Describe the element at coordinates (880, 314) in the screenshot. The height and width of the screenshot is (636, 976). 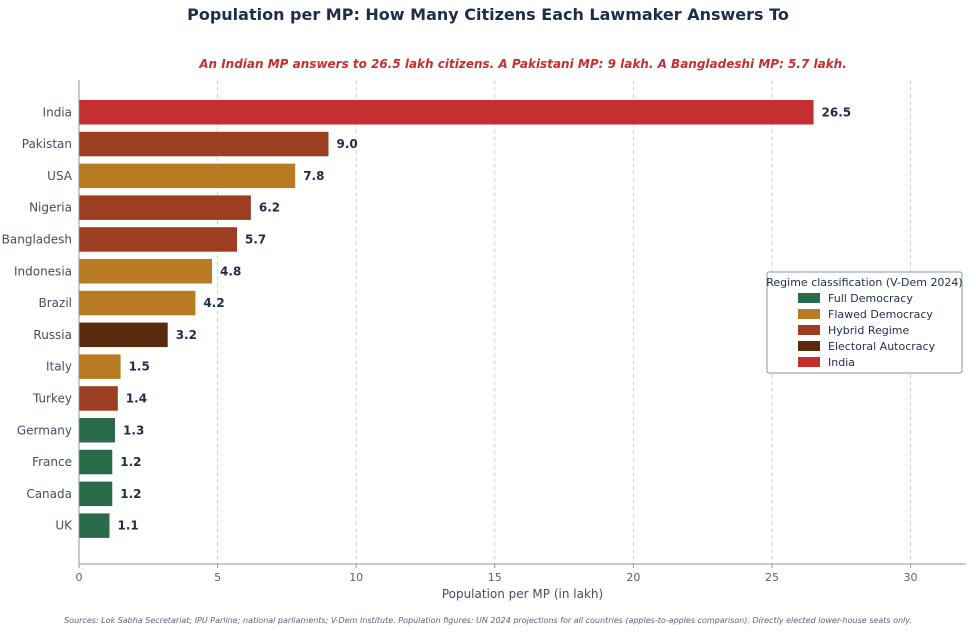
I see `legend-label: Flawed Democracy` at that location.